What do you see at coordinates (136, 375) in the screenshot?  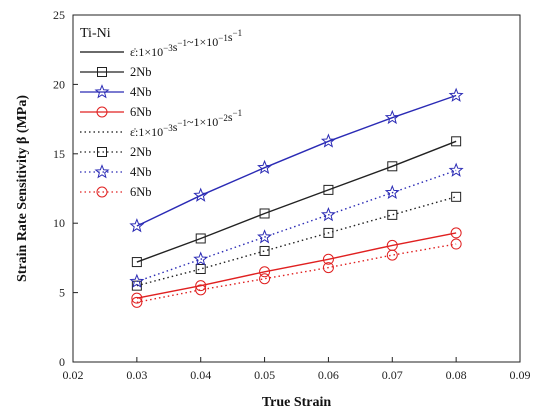 I see `x-tick-label: 0.03` at bounding box center [136, 375].